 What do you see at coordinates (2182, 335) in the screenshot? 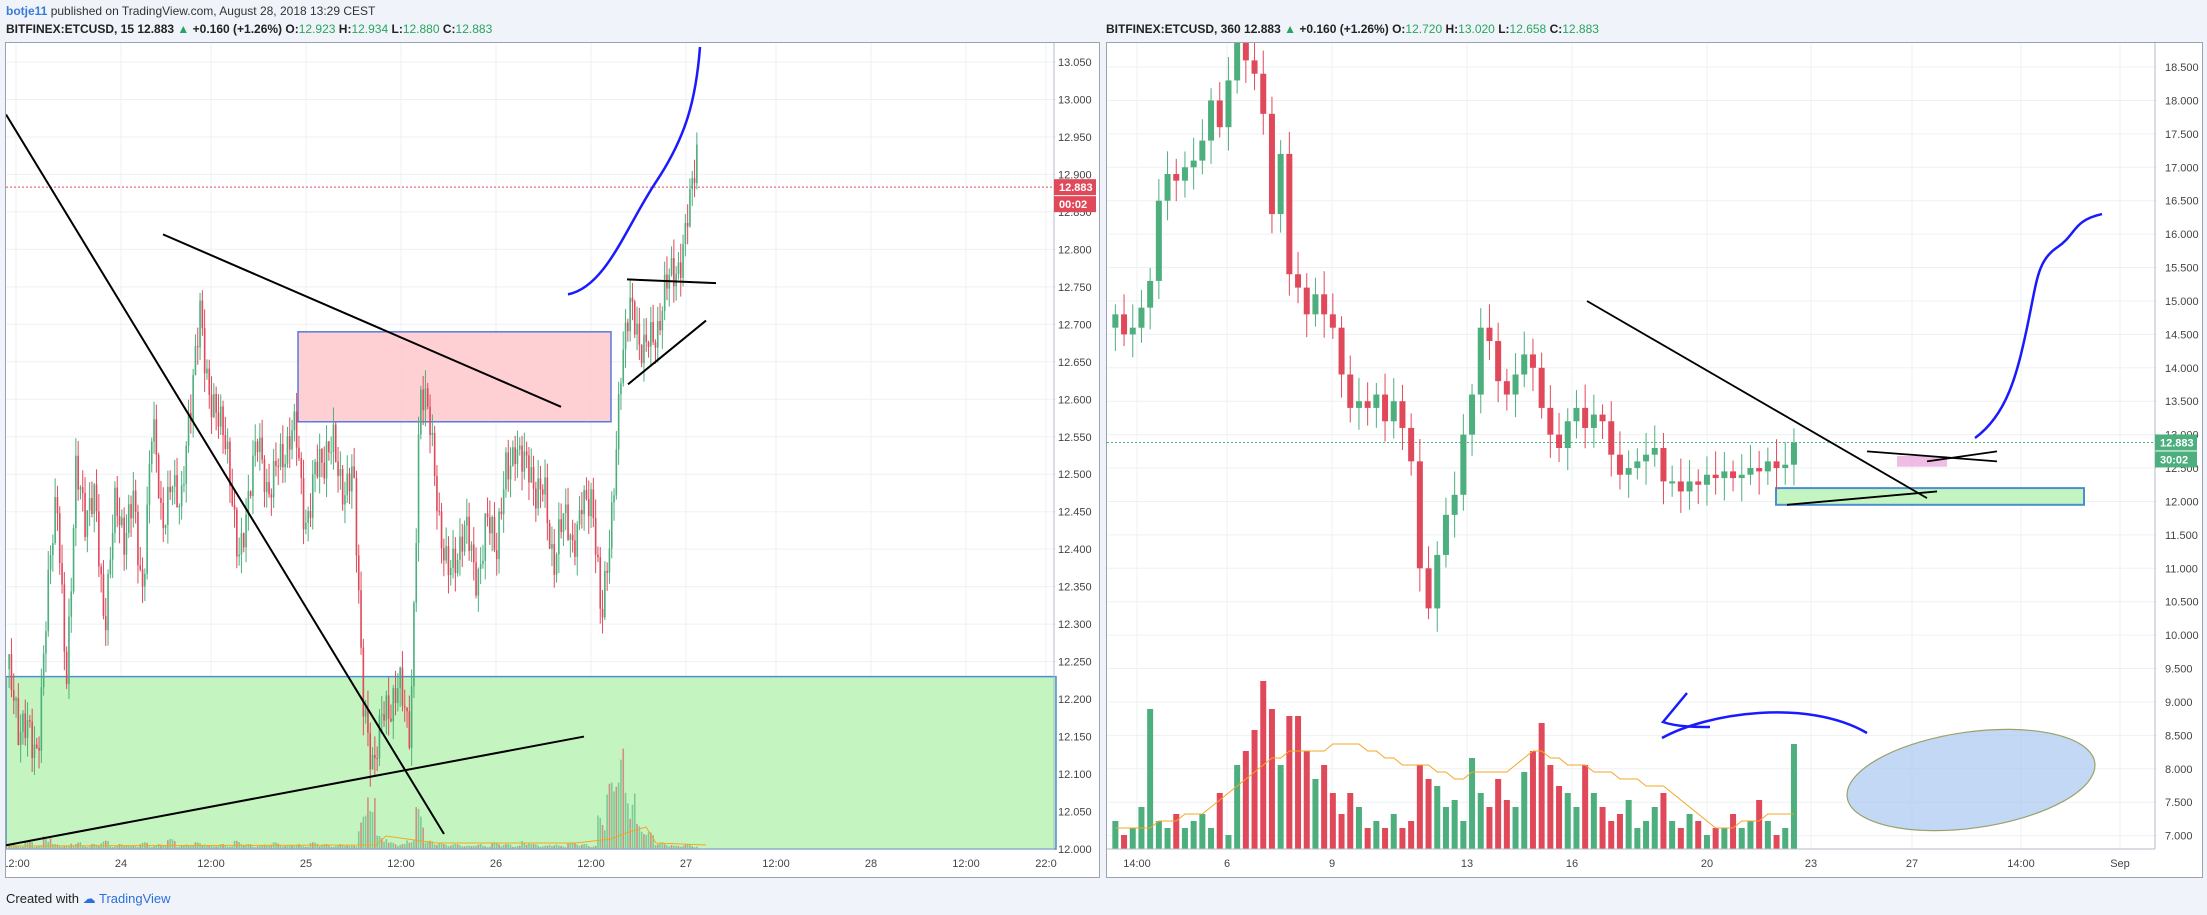
I see `y-tick-label: 14.500` at bounding box center [2182, 335].